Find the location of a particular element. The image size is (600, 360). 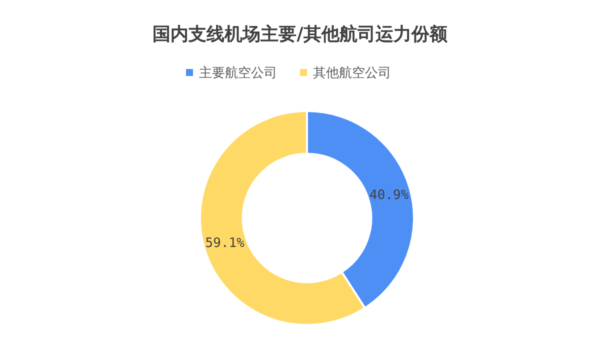

legend-label: 主要航空公司 is located at coordinates (238, 73).